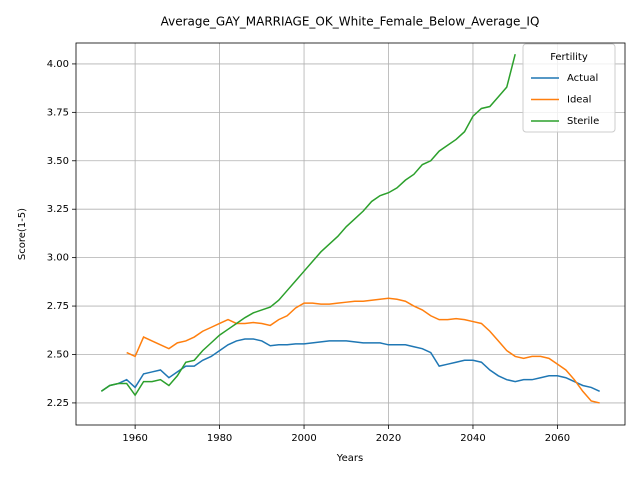  I want to click on legend-label: Sterile, so click(583, 121).